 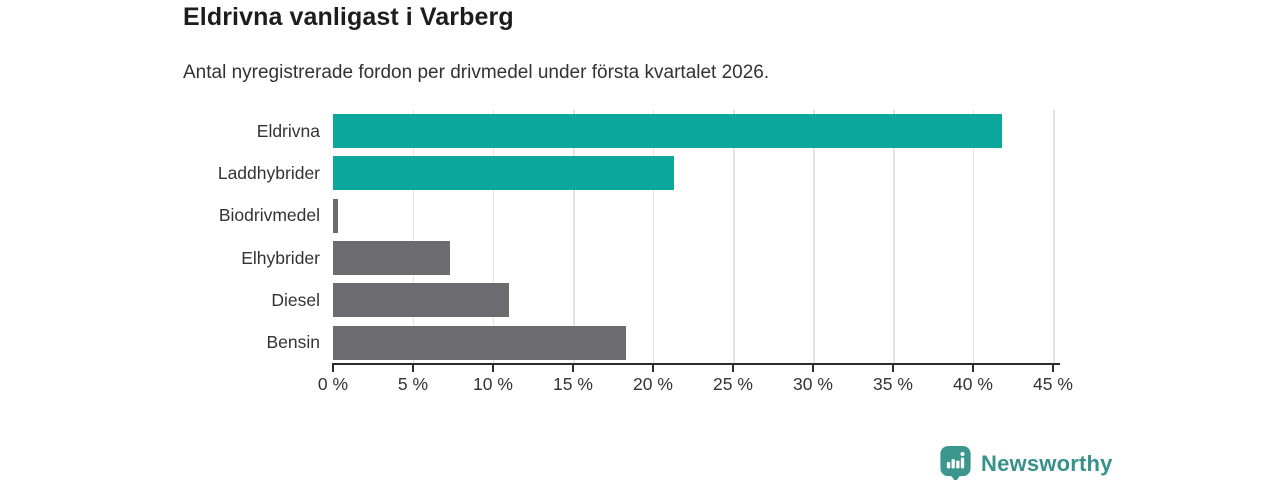 What do you see at coordinates (493, 384) in the screenshot?
I see `x-axis-tick-label: 10 %` at bounding box center [493, 384].